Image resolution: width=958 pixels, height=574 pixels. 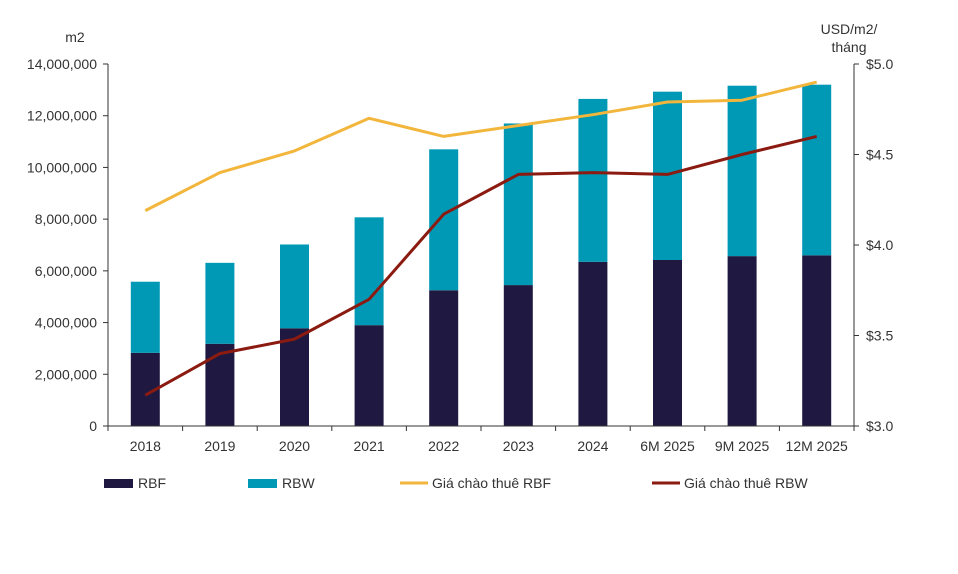 I want to click on legend-swatch-rbf, so click(x=118, y=483).